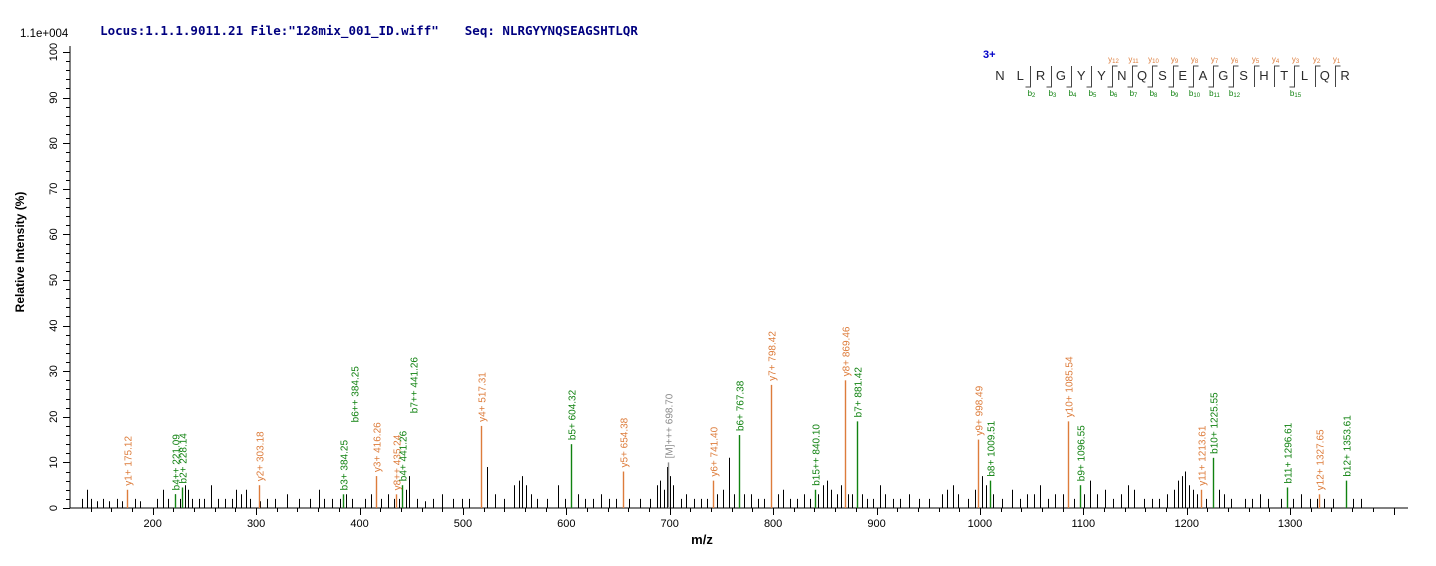 The height and width of the screenshot is (566, 1436). I want to click on y-ion-marker-label: y2, so click(1317, 60).